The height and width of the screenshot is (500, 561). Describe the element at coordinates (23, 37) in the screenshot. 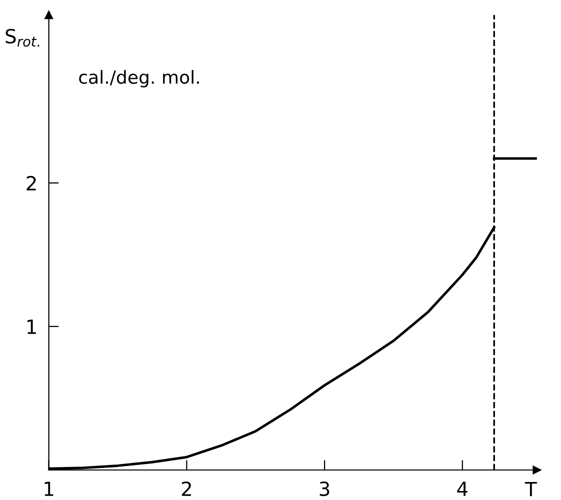

I see `y-axis-title: S$_{rot.}$` at that location.